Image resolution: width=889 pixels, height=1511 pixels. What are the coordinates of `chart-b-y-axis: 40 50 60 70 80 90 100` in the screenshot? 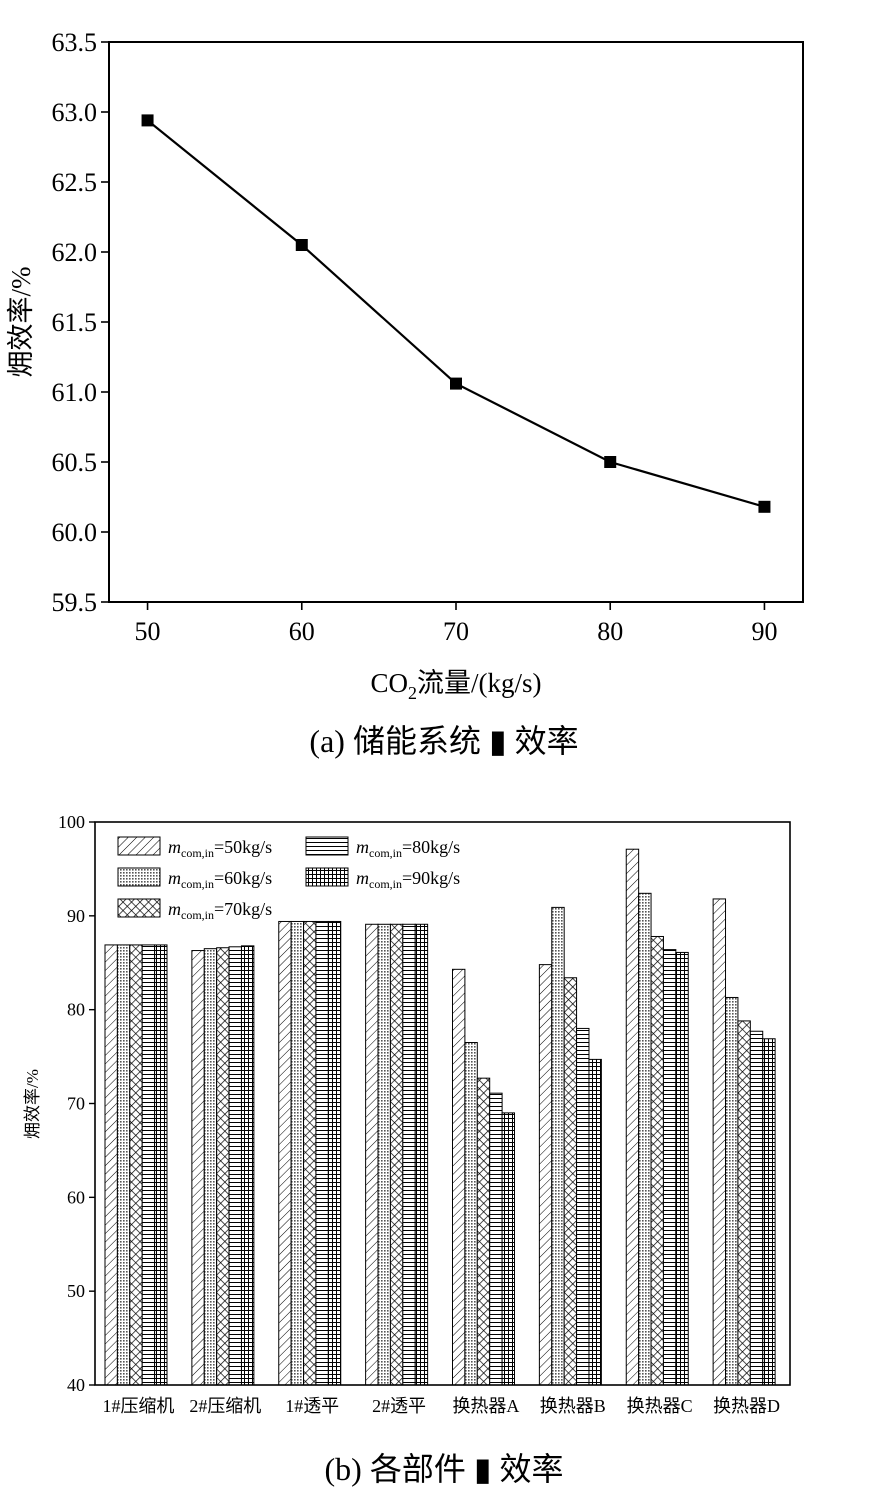 It's located at (76, 1103).